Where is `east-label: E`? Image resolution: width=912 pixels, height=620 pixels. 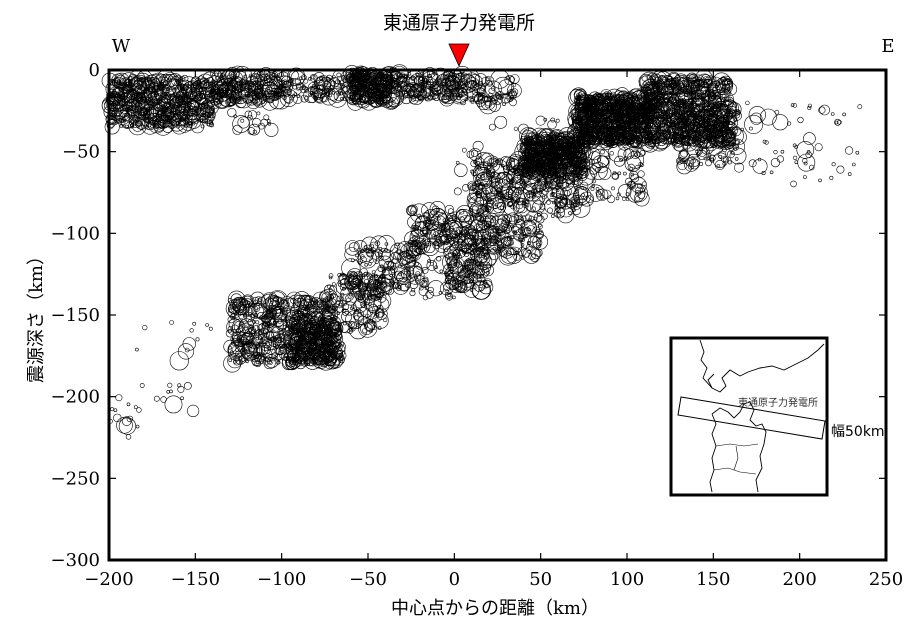
east-label: E is located at coordinates (887, 46).